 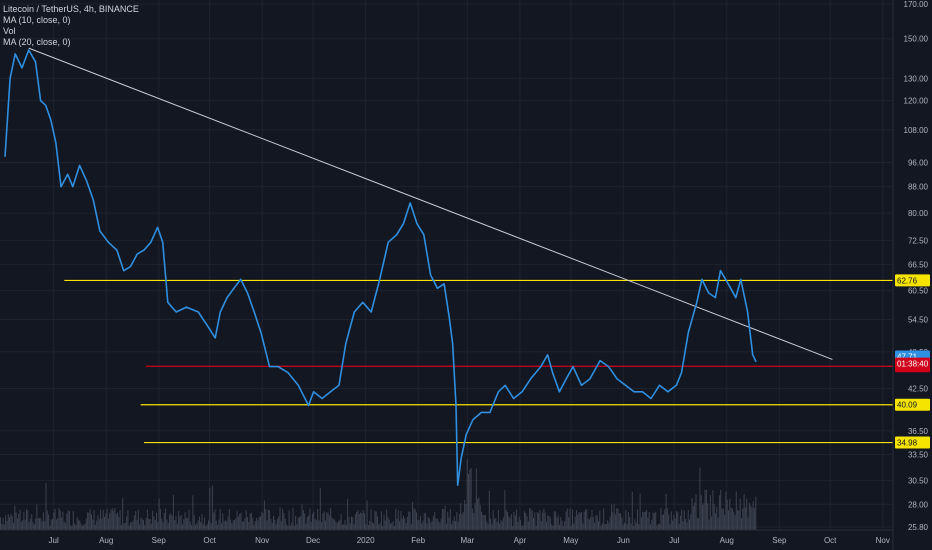 What do you see at coordinates (918, 187) in the screenshot?
I see `y-tick-label: 88.00` at bounding box center [918, 187].